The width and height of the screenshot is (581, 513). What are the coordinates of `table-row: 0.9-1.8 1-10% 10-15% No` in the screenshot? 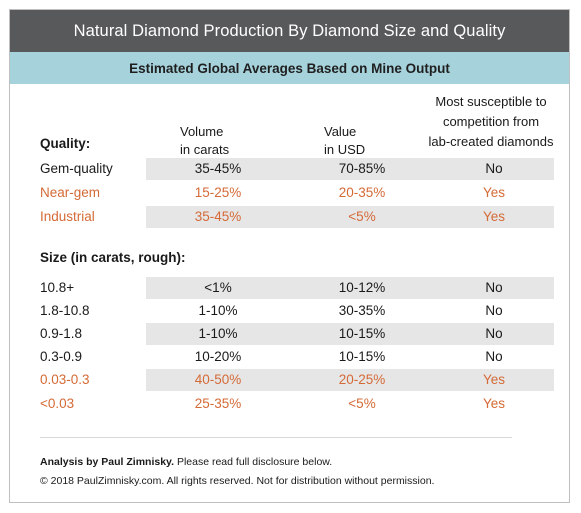 It's located at (297, 334).